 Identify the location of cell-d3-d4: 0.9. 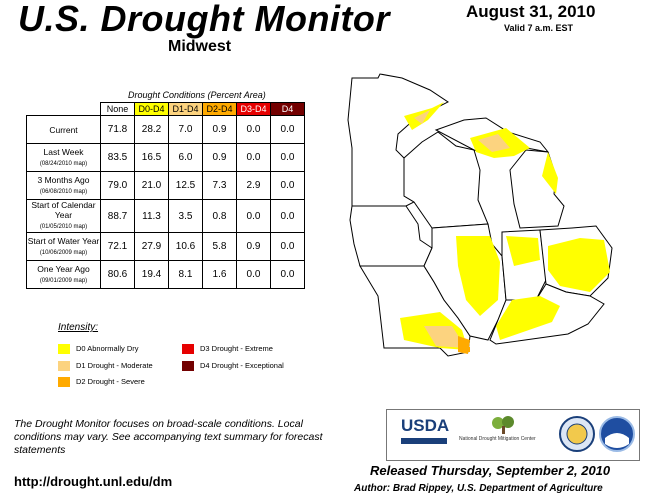
(253, 246).